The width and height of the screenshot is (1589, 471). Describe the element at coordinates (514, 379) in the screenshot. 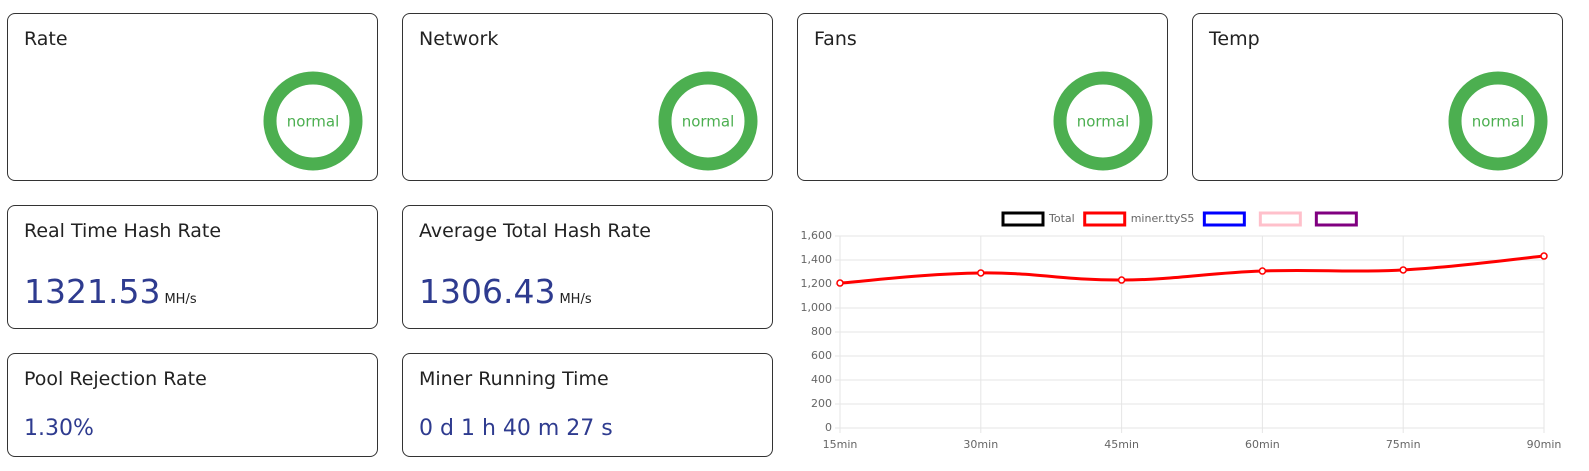

I see `card-title: Miner Running Time` at that location.